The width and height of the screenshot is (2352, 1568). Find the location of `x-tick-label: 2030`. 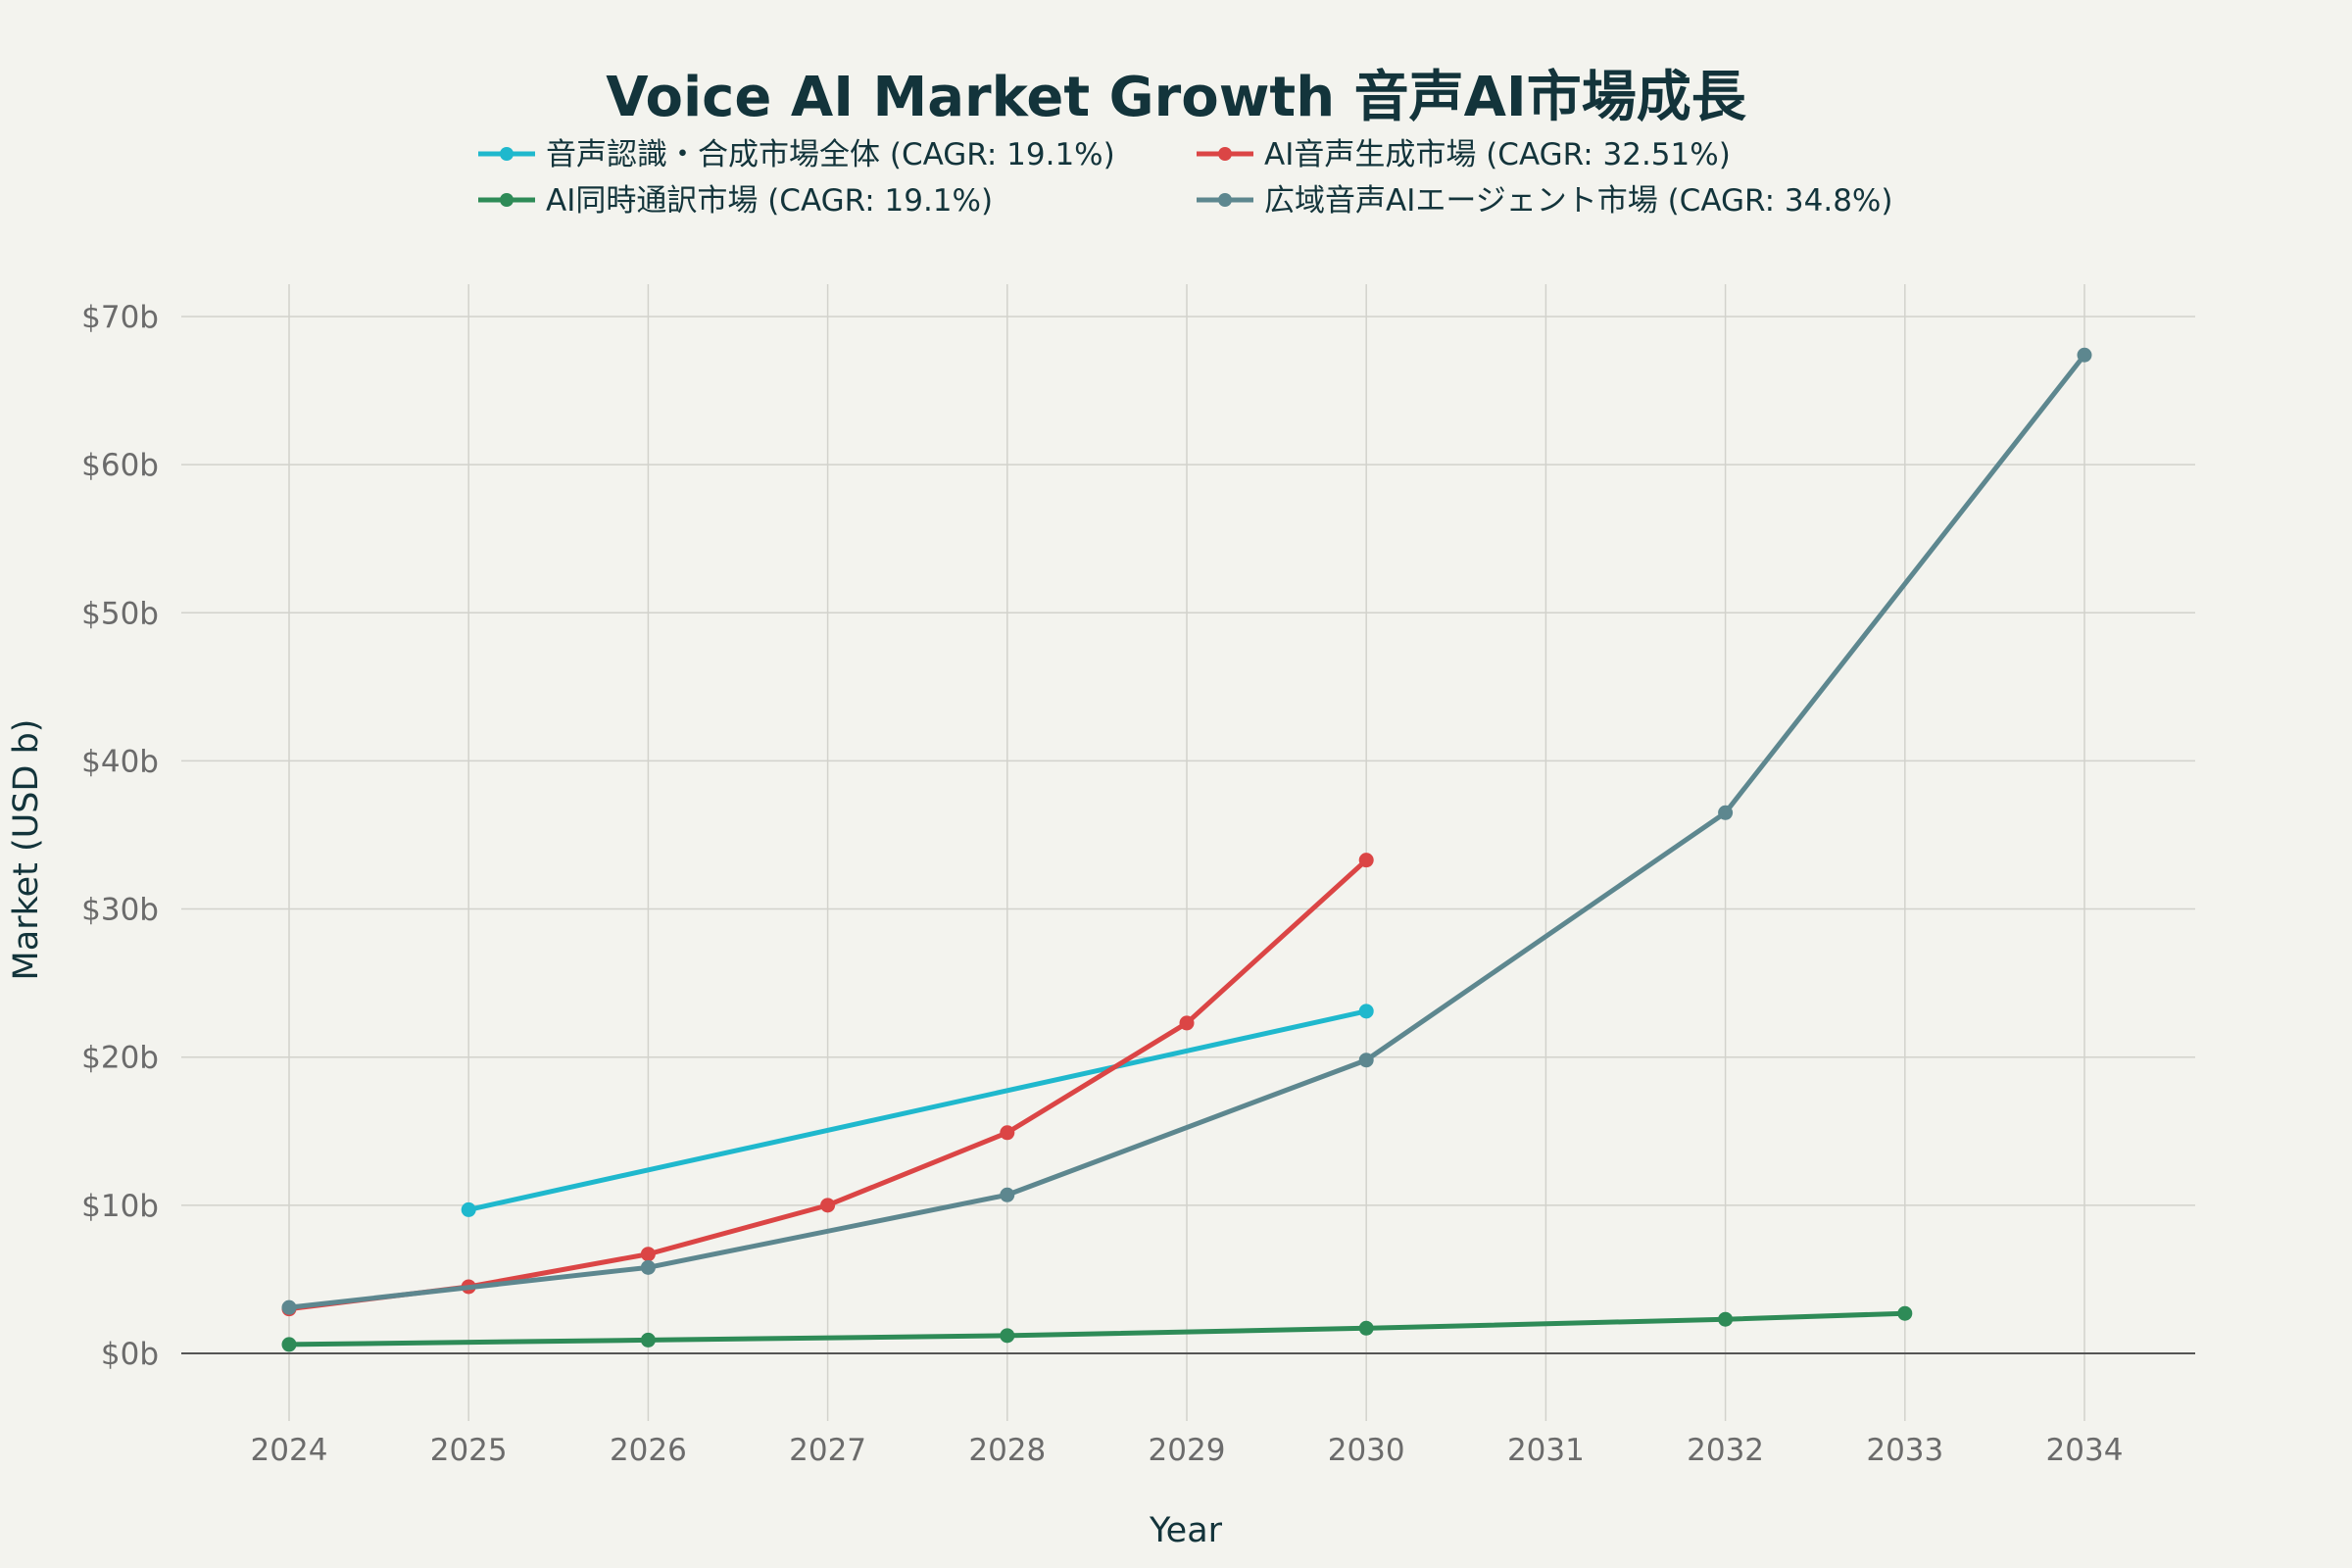

x-tick-label: 2030 is located at coordinates (1366, 1450).